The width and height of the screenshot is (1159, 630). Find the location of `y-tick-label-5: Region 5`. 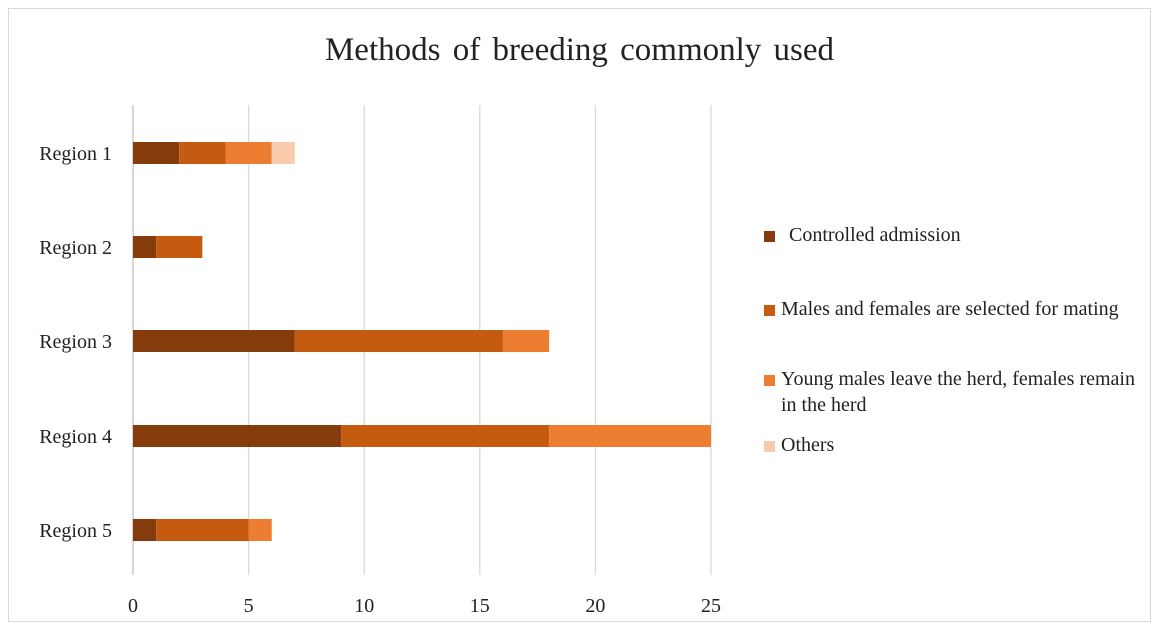

y-tick-label-5: Region 5 is located at coordinates (75, 531).